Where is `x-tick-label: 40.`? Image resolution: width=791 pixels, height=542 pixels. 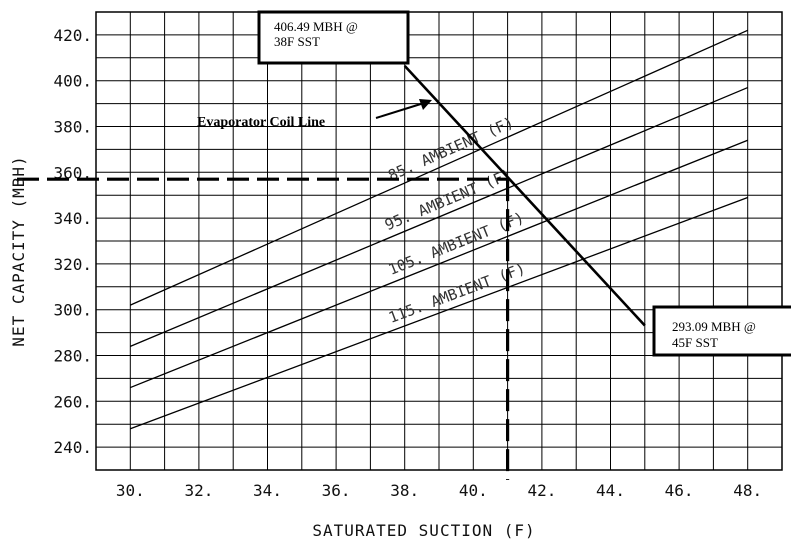
x-tick-label: 40. is located at coordinates (473, 490).